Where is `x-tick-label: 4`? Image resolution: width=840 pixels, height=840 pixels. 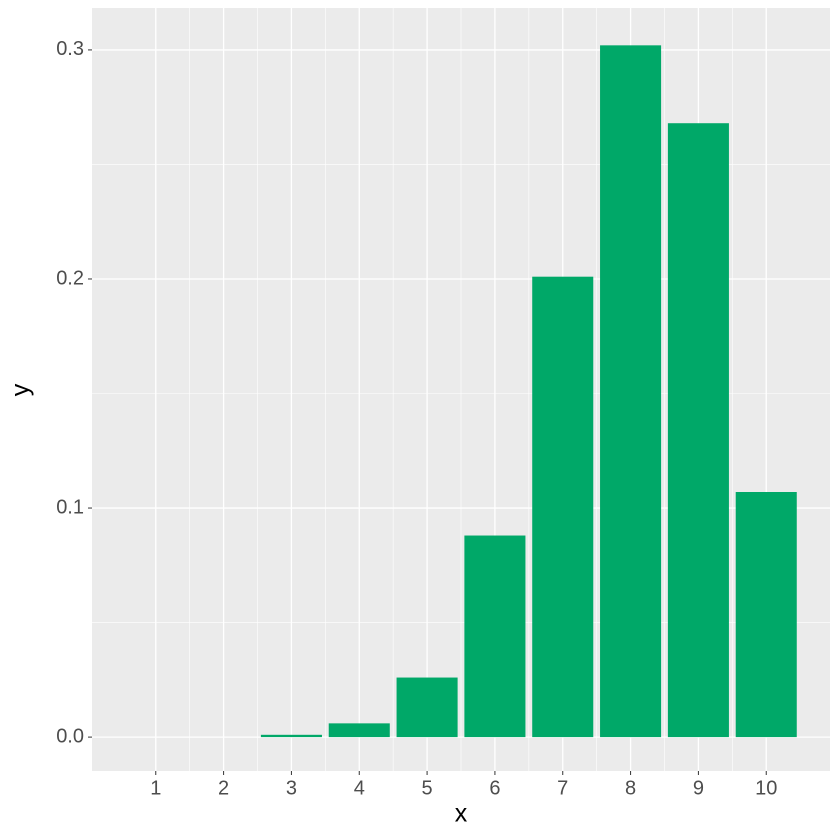
x-tick-label: 4 is located at coordinates (359, 788).